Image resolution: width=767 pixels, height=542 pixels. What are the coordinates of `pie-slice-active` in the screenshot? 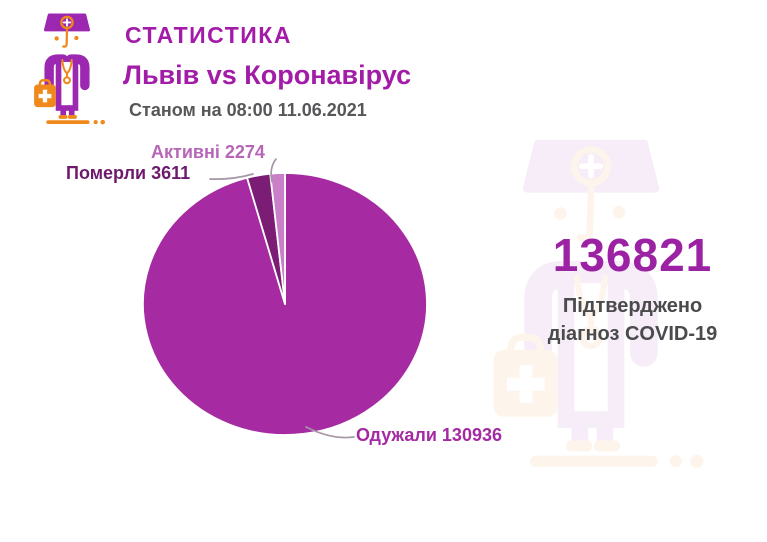 It's located at (277, 238).